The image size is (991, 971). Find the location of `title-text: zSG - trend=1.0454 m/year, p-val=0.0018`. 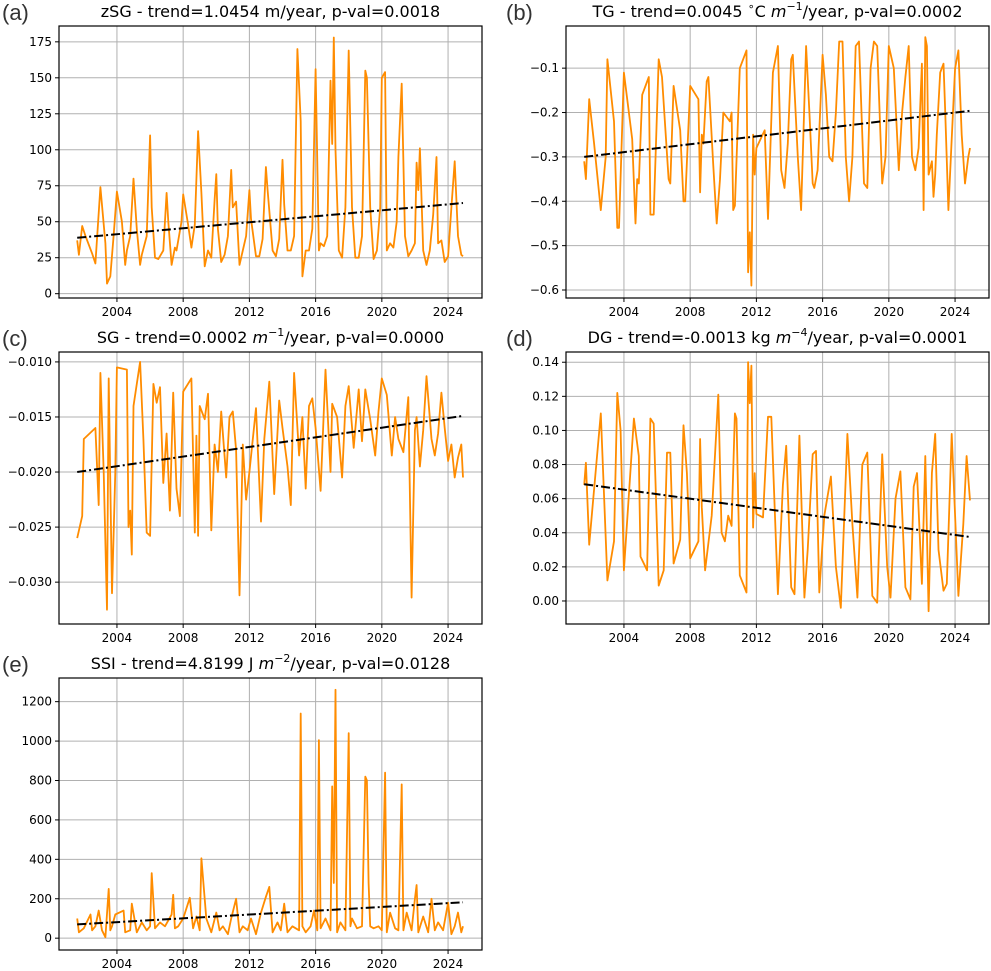

title-text: zSG - trend=1.0454 m/year, p-val=0.0018 is located at coordinates (270, 11).